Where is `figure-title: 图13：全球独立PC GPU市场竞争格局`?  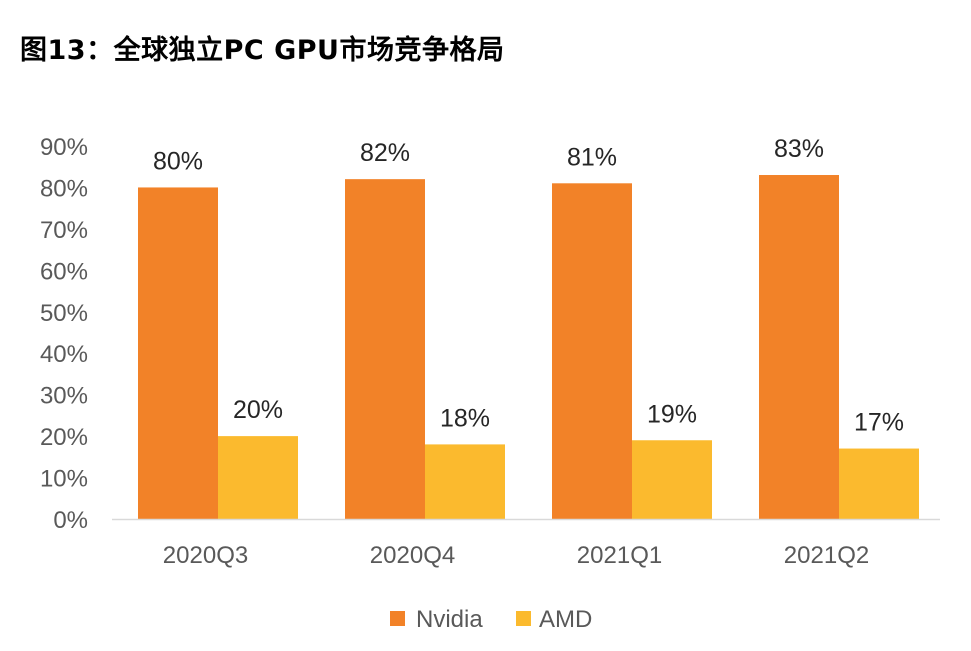
figure-title: 图13：全球独立PC GPU市场竞争格局 is located at coordinates (262, 50).